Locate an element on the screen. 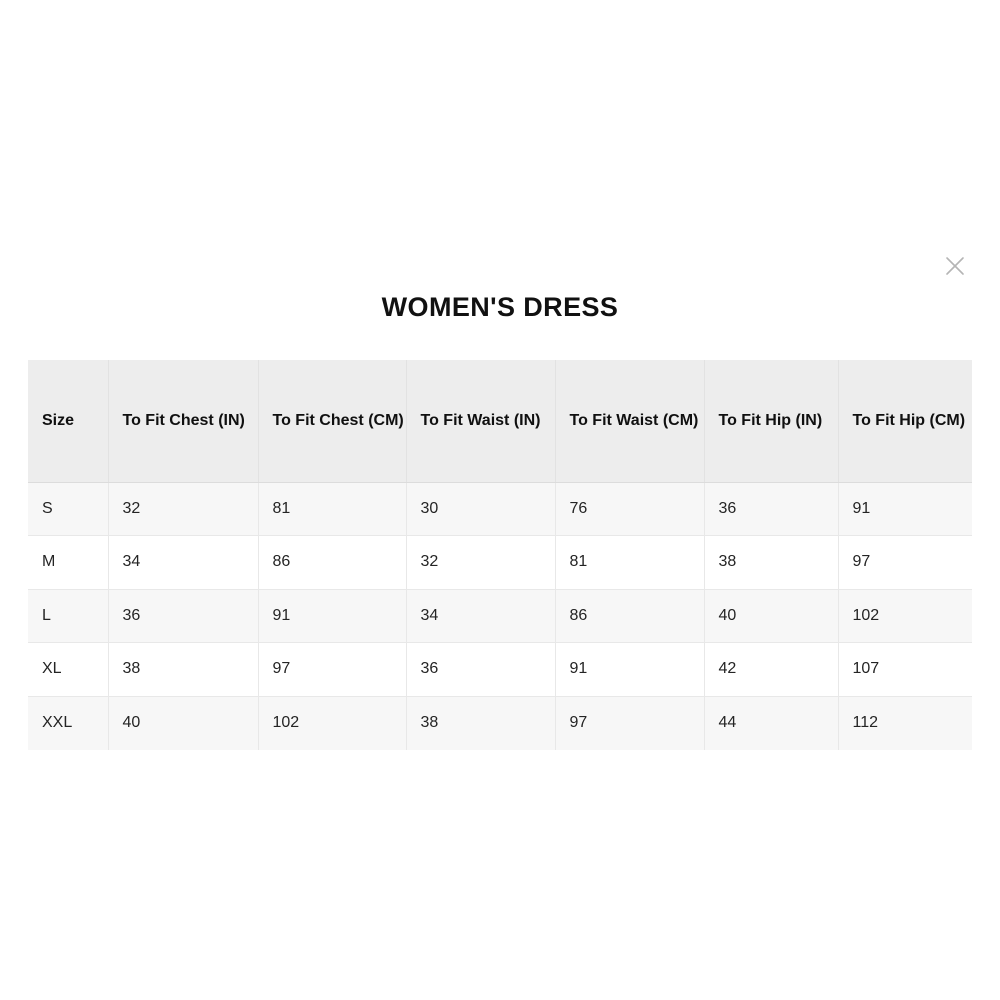 This screenshot has height=1000, width=1000. cell-chest-in: 36 is located at coordinates (183, 616).